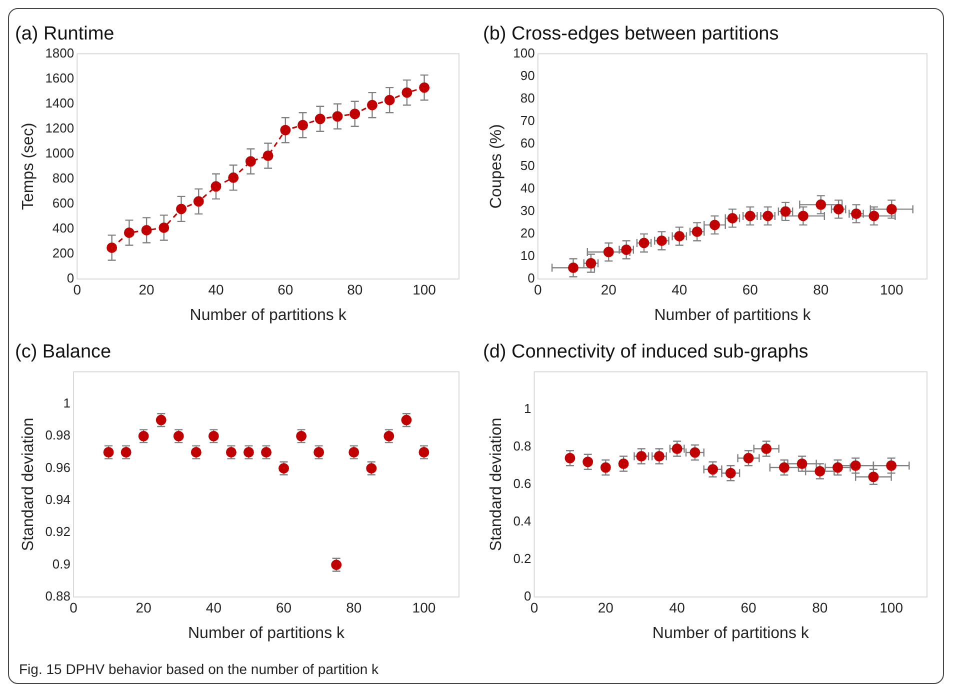 Image resolution: width=956 pixels, height=700 pixels. I want to click on y-tick-label: 0.92, so click(57, 532).